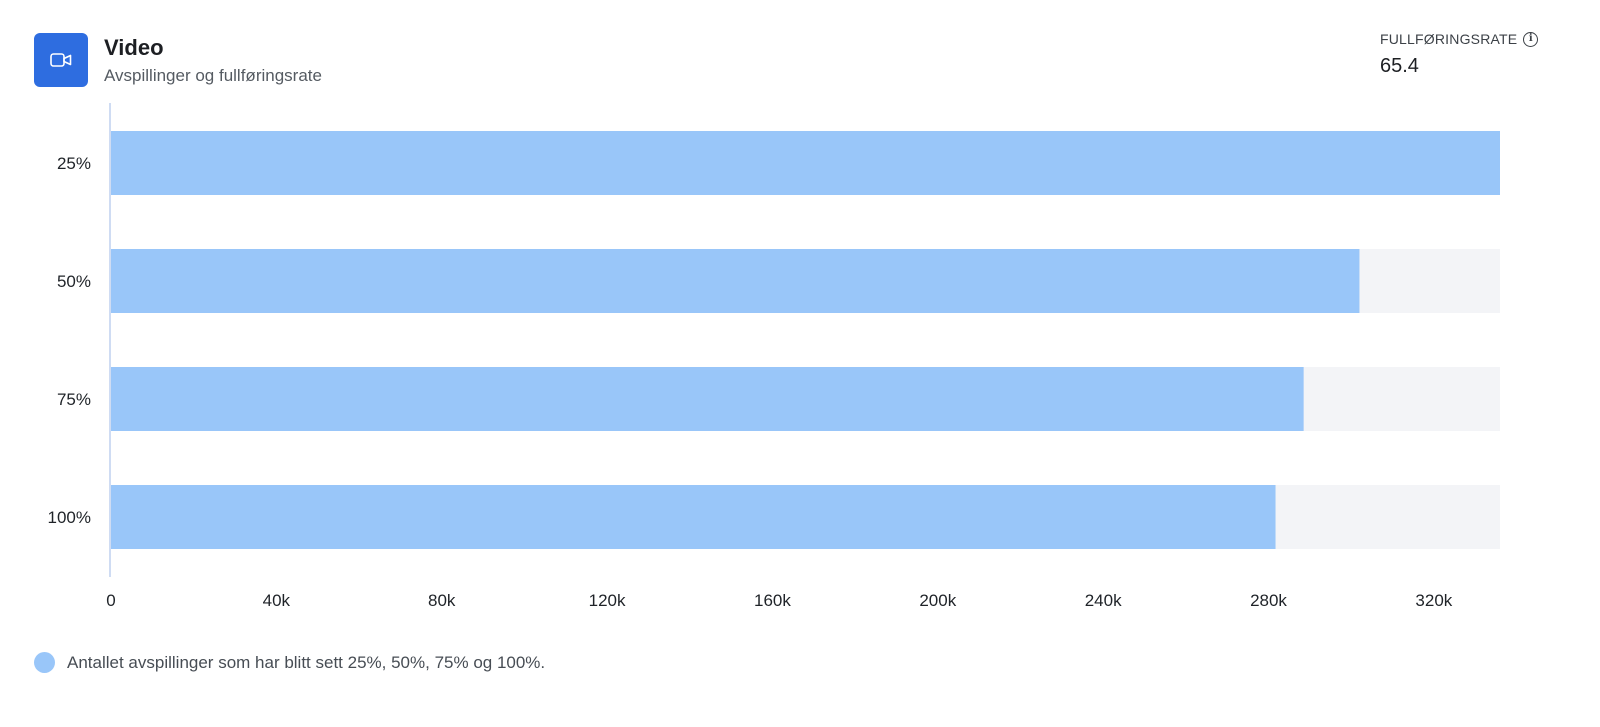  I want to click on info-icon: i, so click(1531, 39).